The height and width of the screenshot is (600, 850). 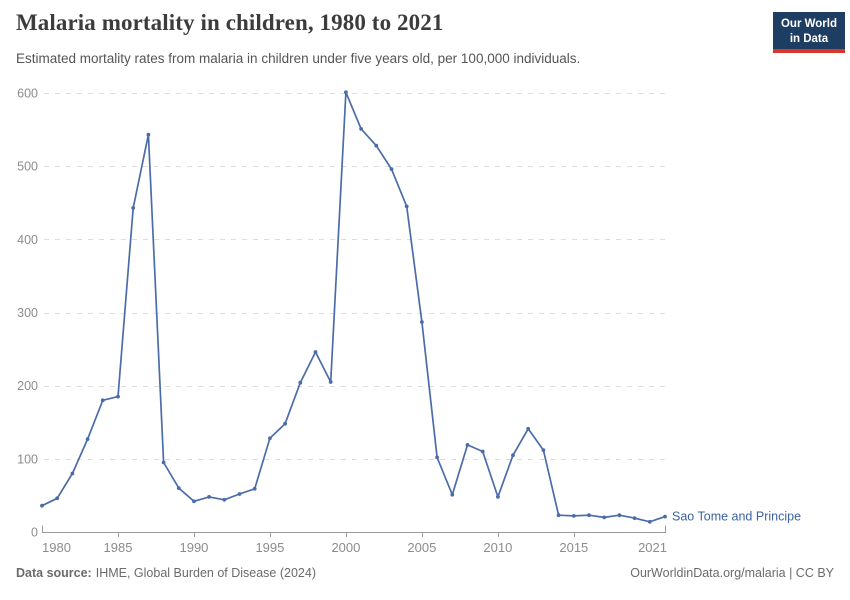 I want to click on data-point-1997, so click(x=300, y=382).